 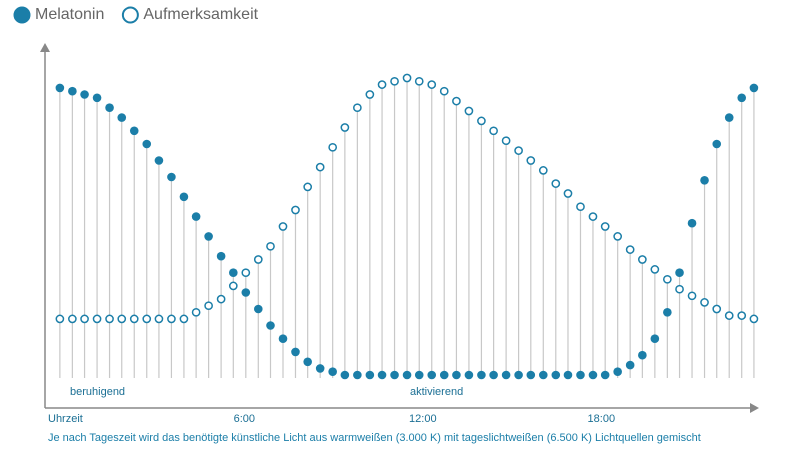 What do you see at coordinates (22, 15) in the screenshot?
I see `legend-marker` at bounding box center [22, 15].